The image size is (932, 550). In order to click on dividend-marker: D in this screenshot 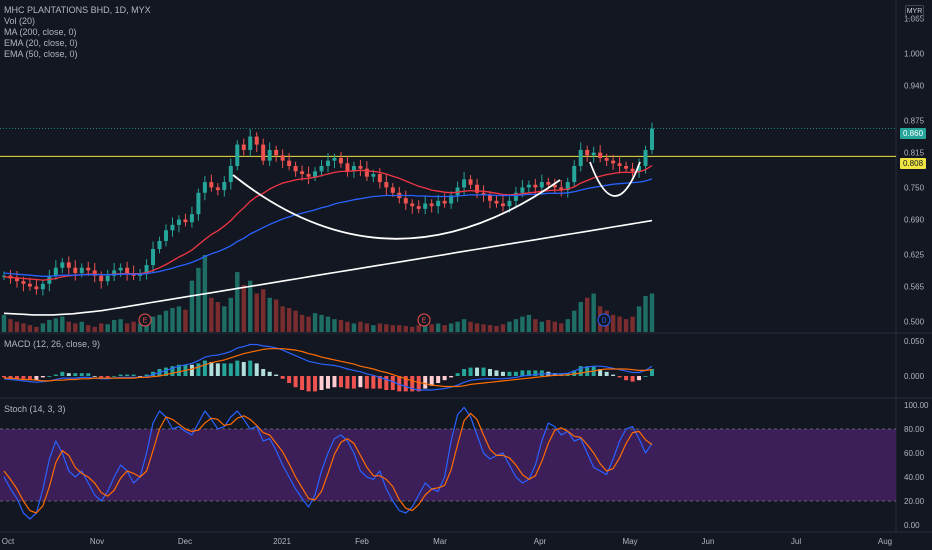, I will do `click(604, 320)`.